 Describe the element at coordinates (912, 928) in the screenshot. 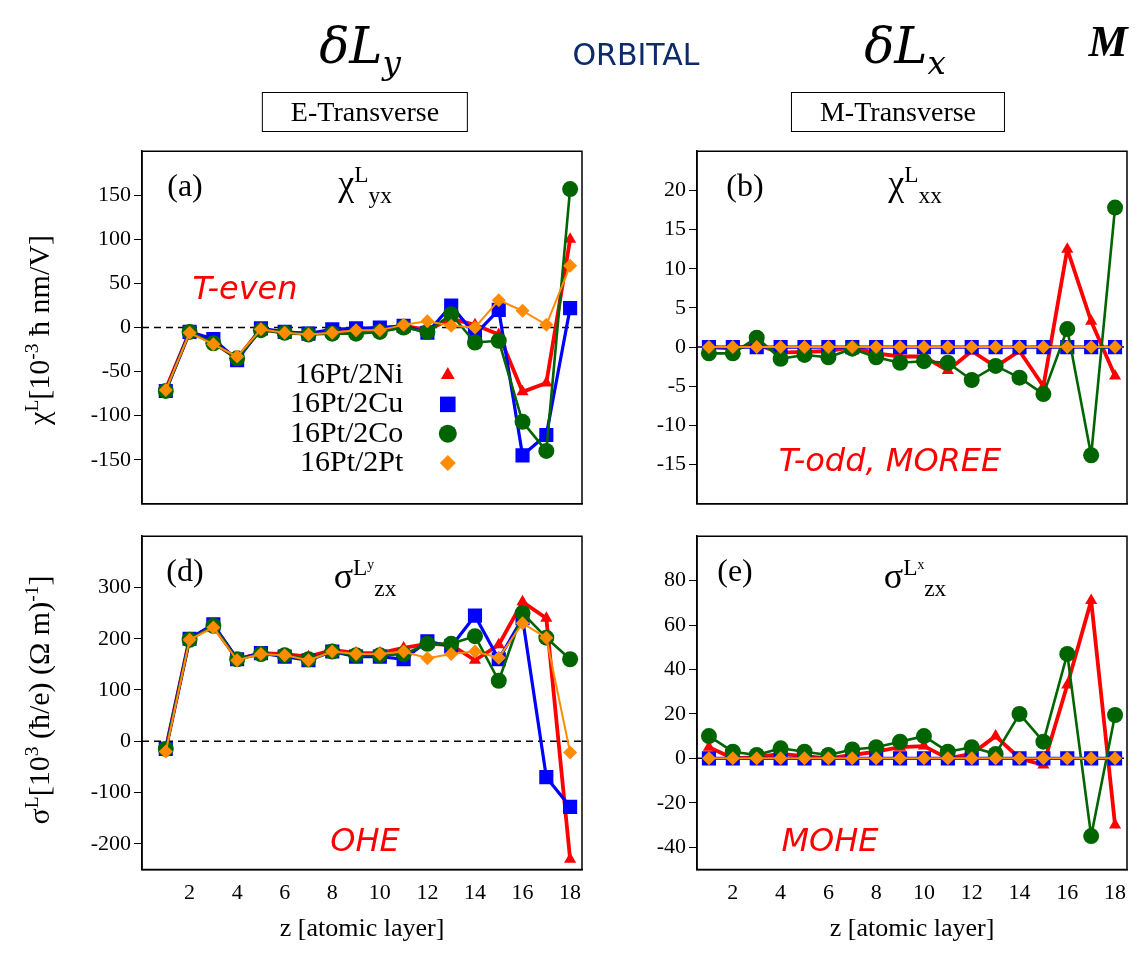

I see `x-axis-title: z [atomic layer]` at that location.